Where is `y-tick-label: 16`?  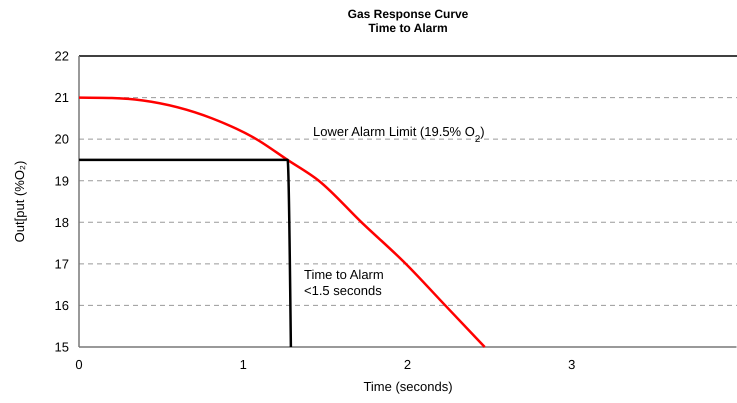
y-tick-label: 16 is located at coordinates (61, 305).